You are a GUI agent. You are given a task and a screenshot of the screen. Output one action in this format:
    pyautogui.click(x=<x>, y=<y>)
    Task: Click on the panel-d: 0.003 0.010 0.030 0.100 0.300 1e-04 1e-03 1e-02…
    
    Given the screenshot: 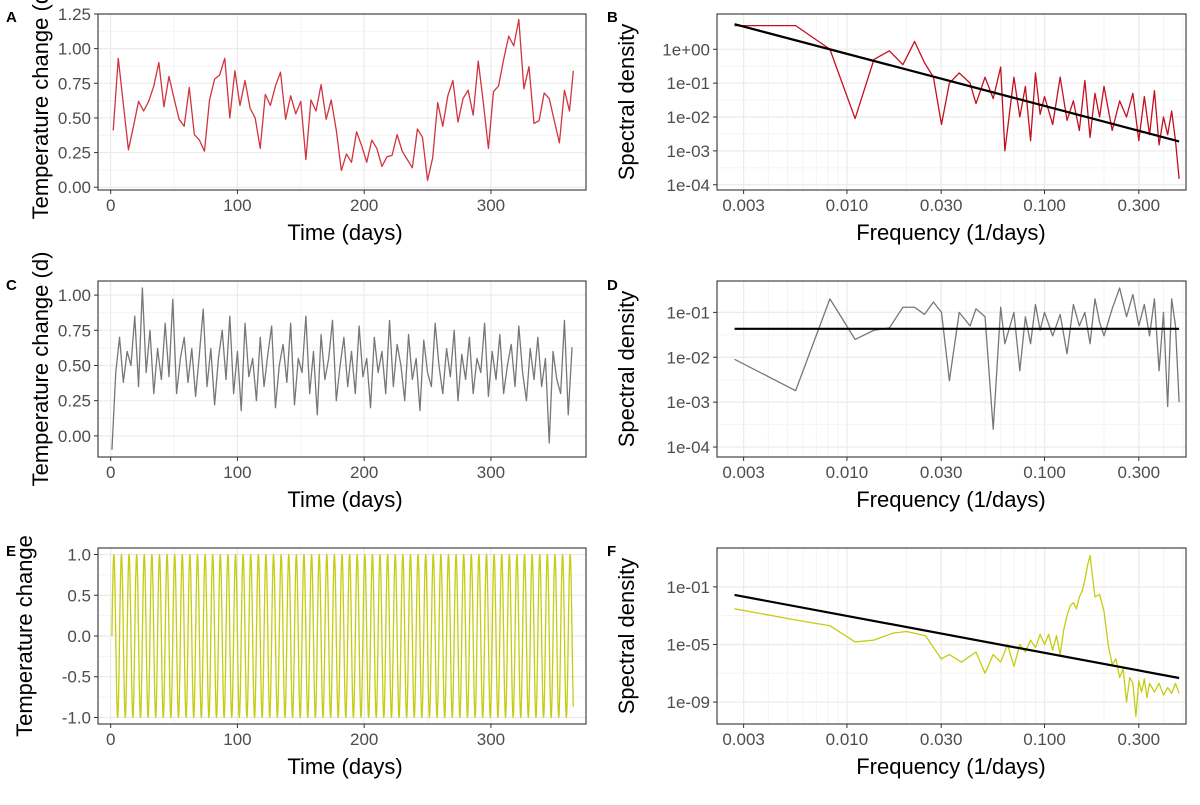 What is the action you would take?
    pyautogui.click(x=897, y=394)
    